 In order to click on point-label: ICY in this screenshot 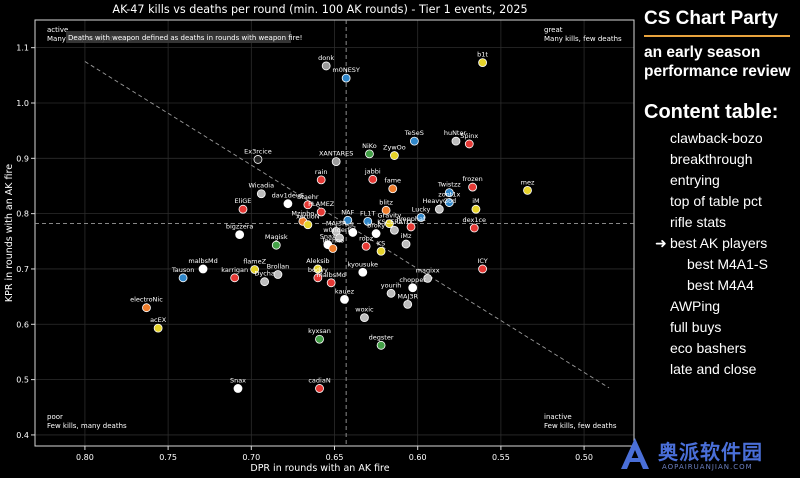, I will do `click(482, 261)`.